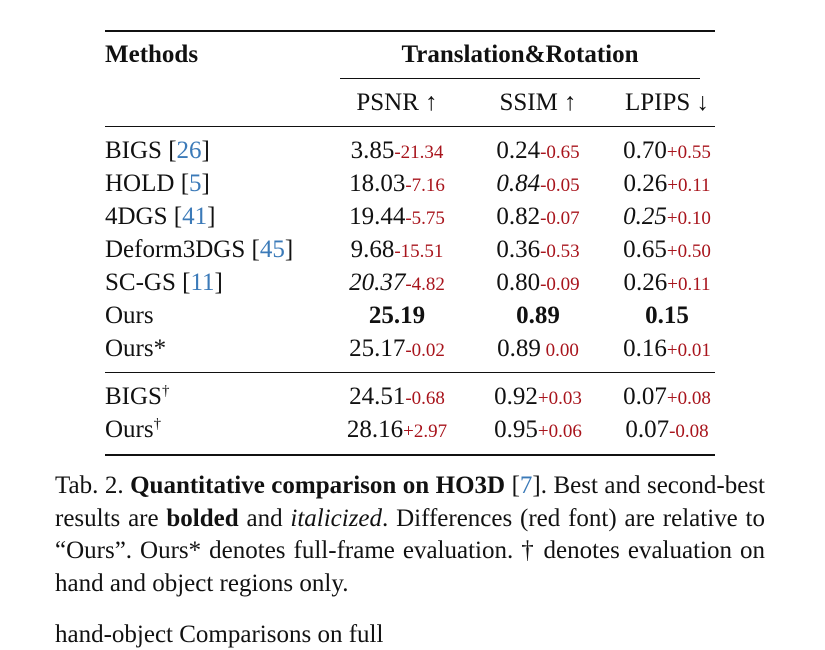 This screenshot has width=825, height=650. What do you see at coordinates (377, 183) in the screenshot?
I see `metric-value: 18.03` at bounding box center [377, 183].